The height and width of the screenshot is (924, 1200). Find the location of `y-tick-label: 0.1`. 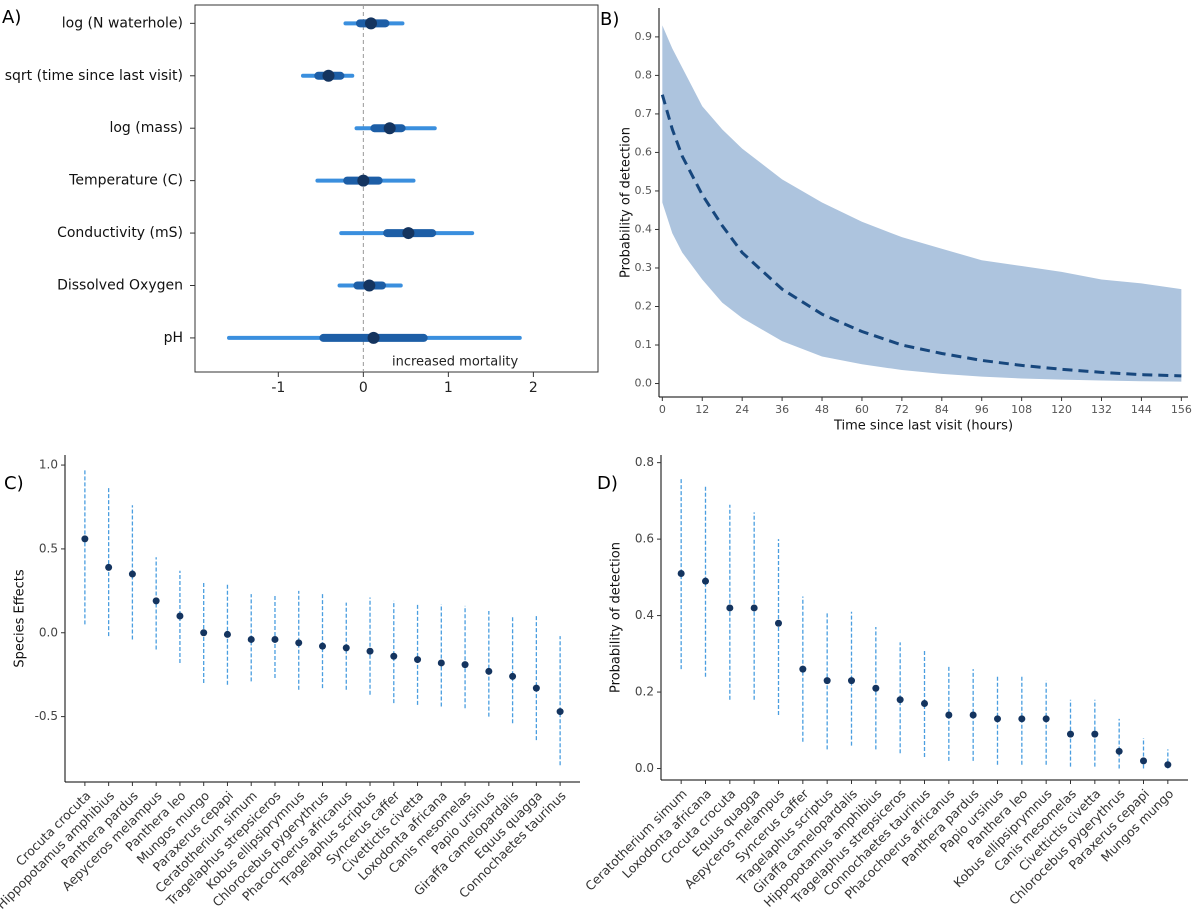

y-tick-label: 0.1 is located at coordinates (644, 344).